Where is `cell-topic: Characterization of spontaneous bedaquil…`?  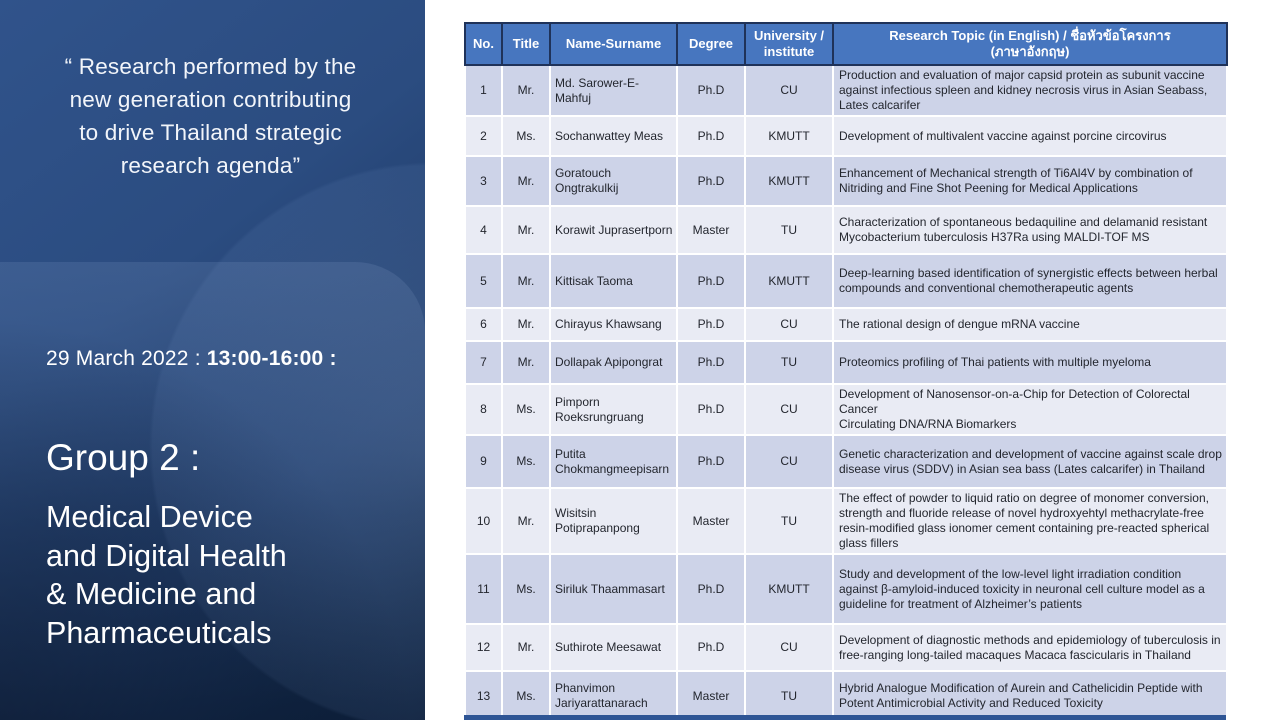
cell-topic: Characterization of spontaneous bedaquil… is located at coordinates (1030, 230).